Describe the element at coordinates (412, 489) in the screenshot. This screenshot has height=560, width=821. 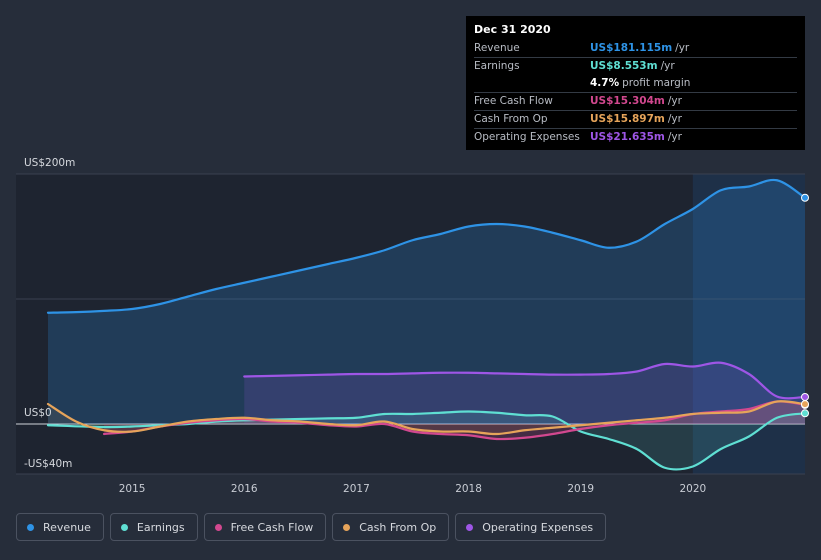
I see `x-axis: 2015 2016 2017 2018 2019 2020` at that location.